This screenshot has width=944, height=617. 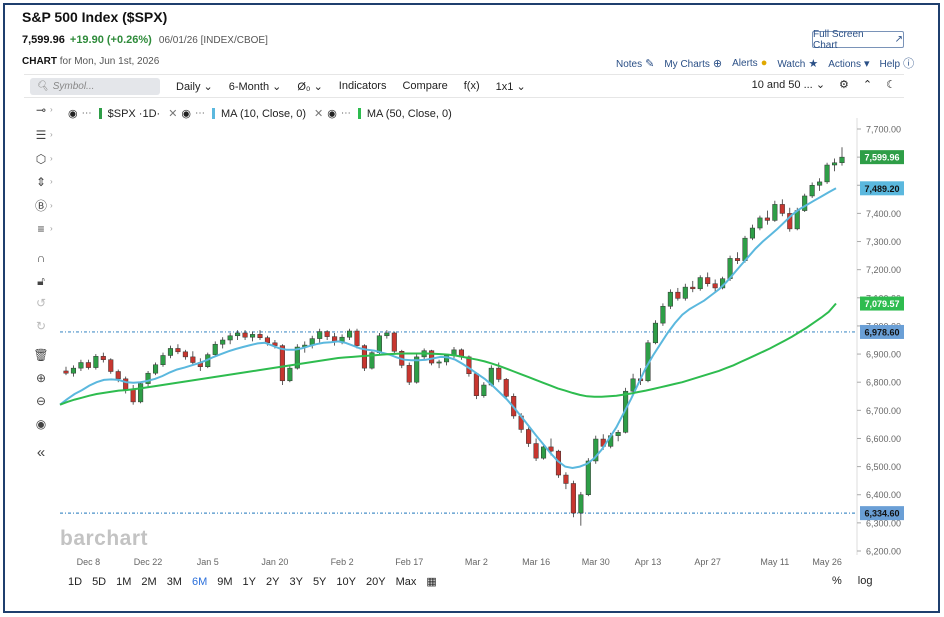 I want to click on range-button-max: Max, so click(x=406, y=581).